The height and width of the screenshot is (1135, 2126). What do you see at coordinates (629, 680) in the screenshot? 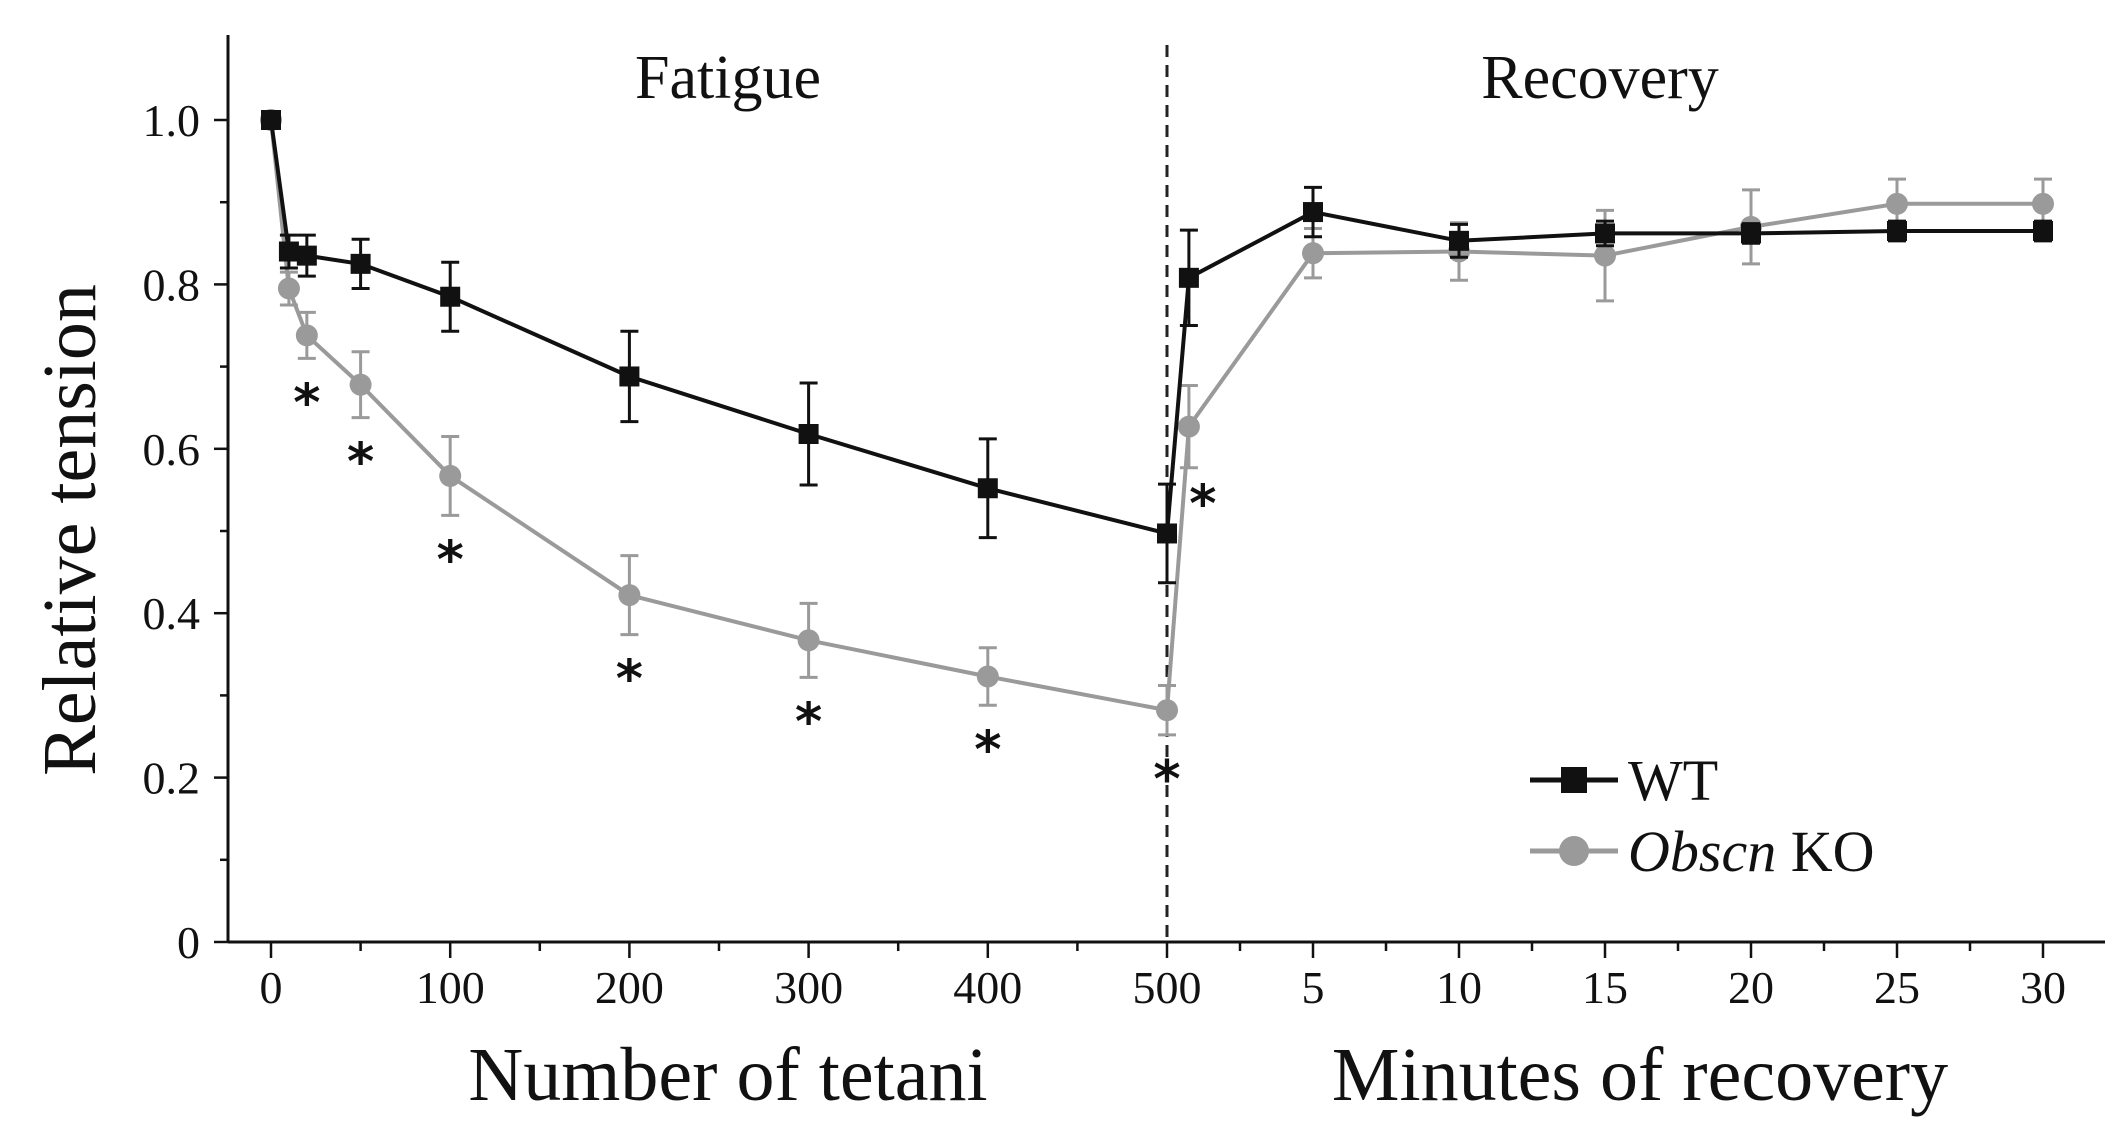
I see `significance-star-3: *` at bounding box center [629, 680].